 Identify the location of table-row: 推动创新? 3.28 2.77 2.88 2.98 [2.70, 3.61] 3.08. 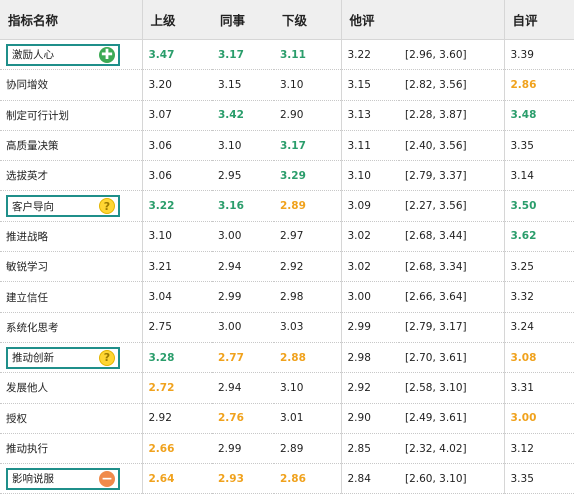
(287, 358).